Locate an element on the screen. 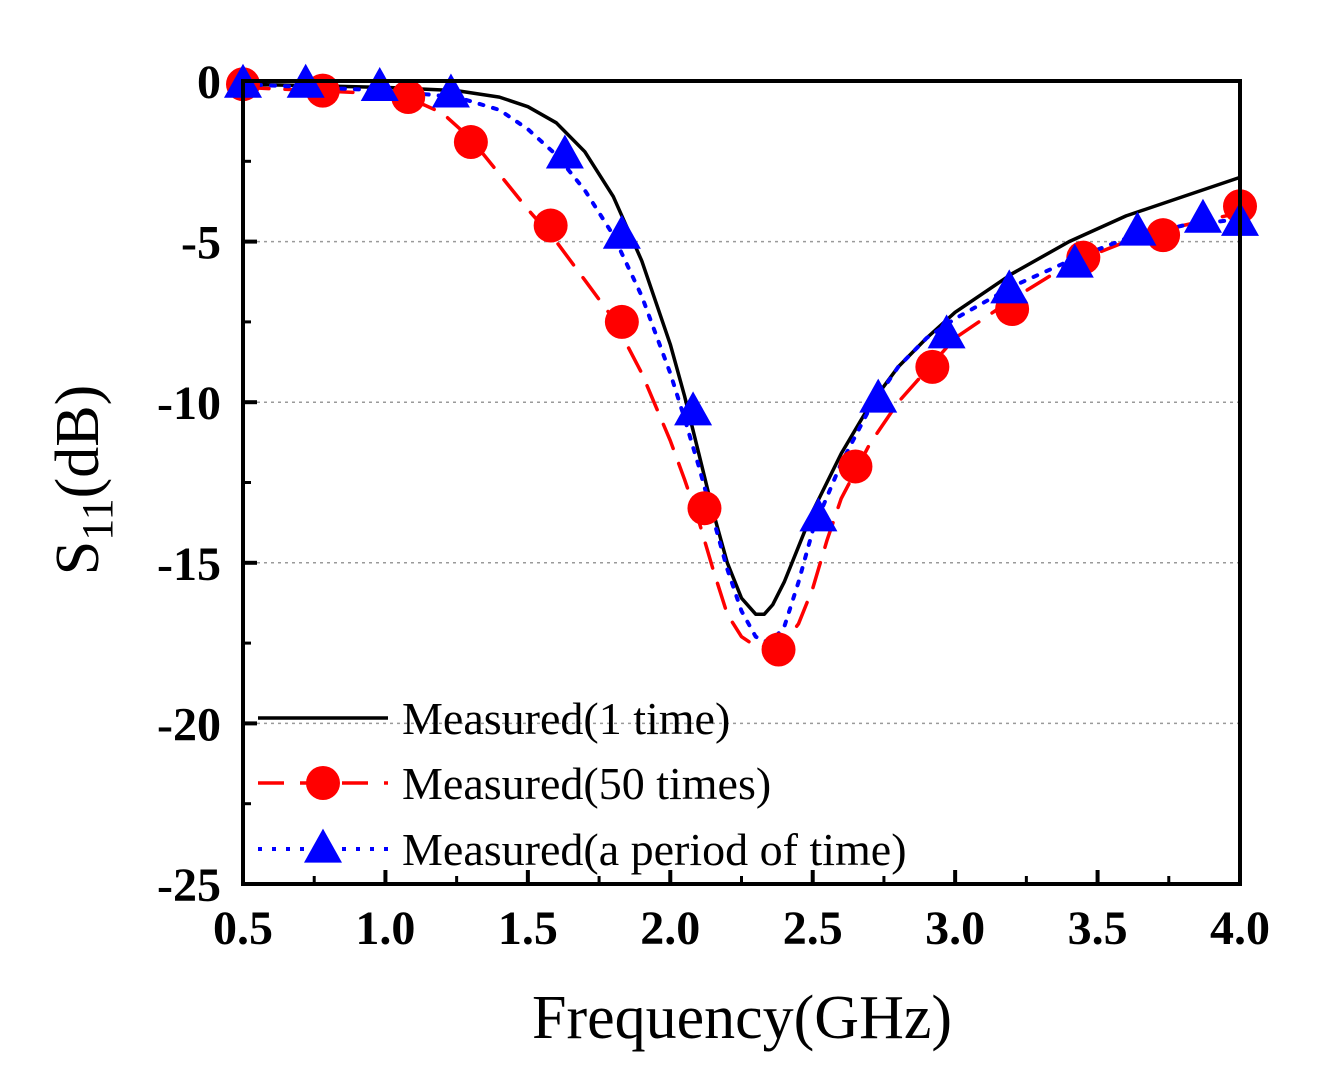  y-tick-label: -25 is located at coordinates (189, 885).